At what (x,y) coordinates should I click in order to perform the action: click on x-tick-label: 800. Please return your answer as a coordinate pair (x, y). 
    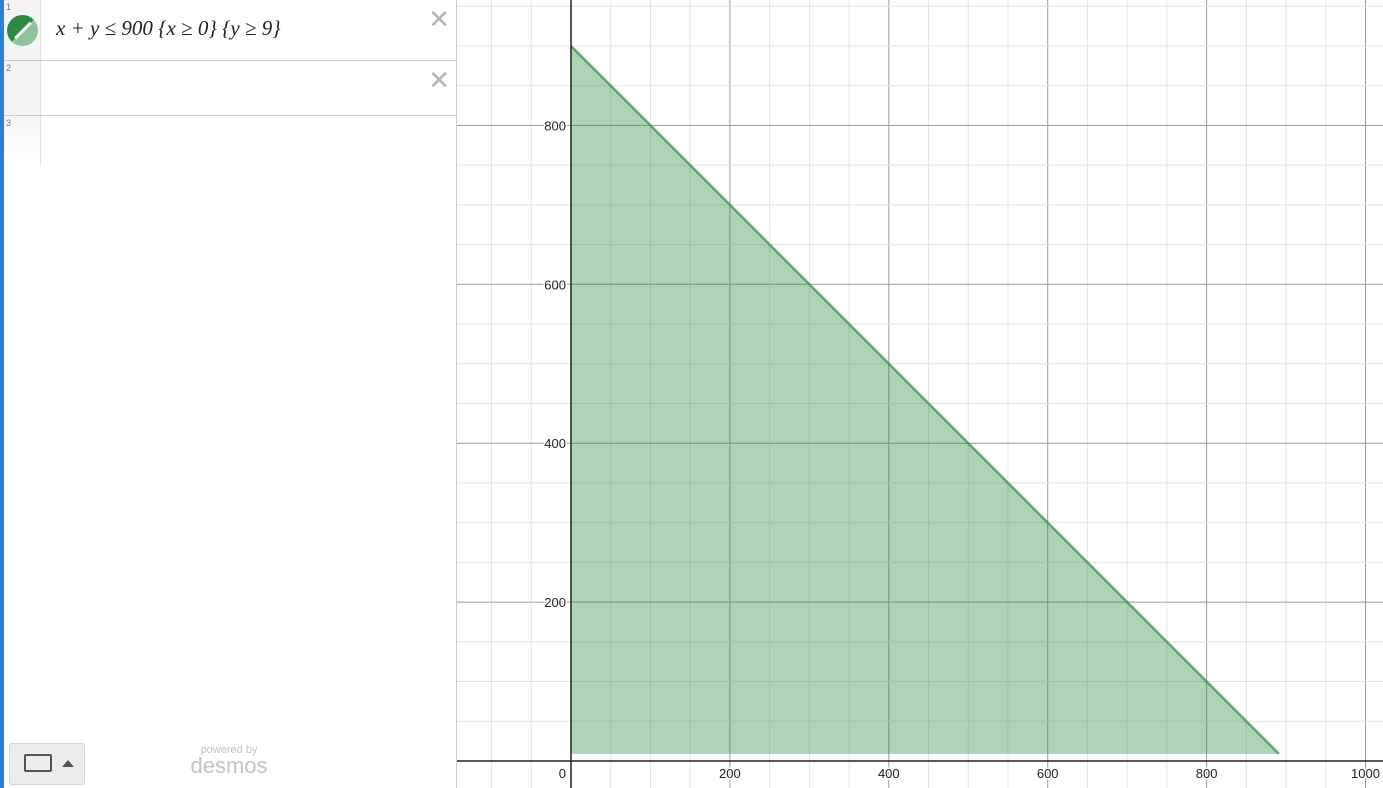
    Looking at the image, I should click on (1207, 773).